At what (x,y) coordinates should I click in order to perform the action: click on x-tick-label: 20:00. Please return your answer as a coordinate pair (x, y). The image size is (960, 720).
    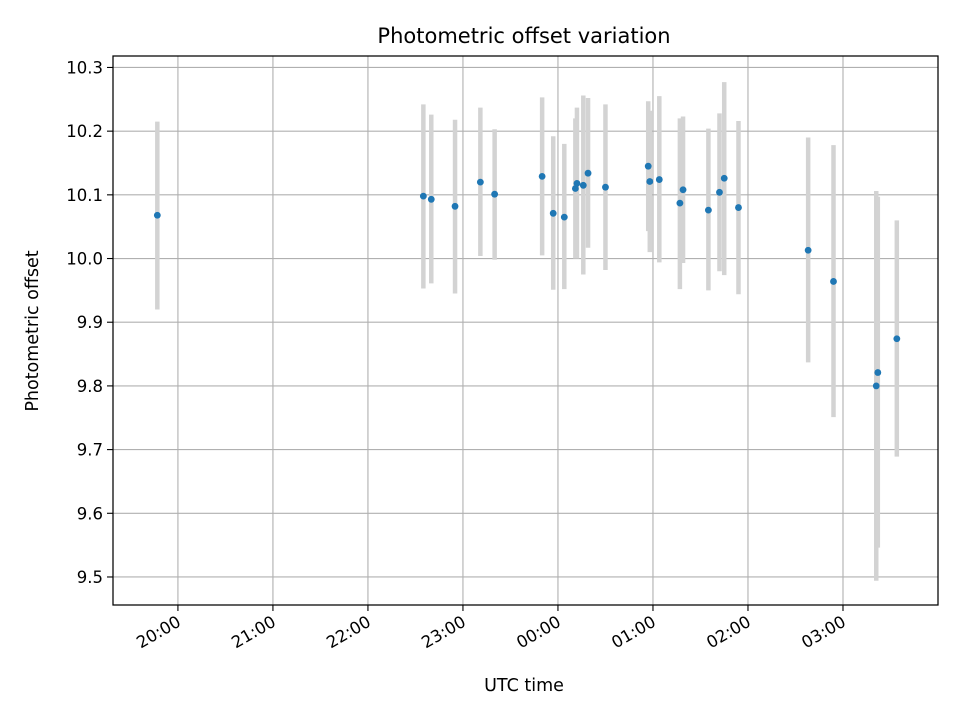
    Looking at the image, I should click on (158, 632).